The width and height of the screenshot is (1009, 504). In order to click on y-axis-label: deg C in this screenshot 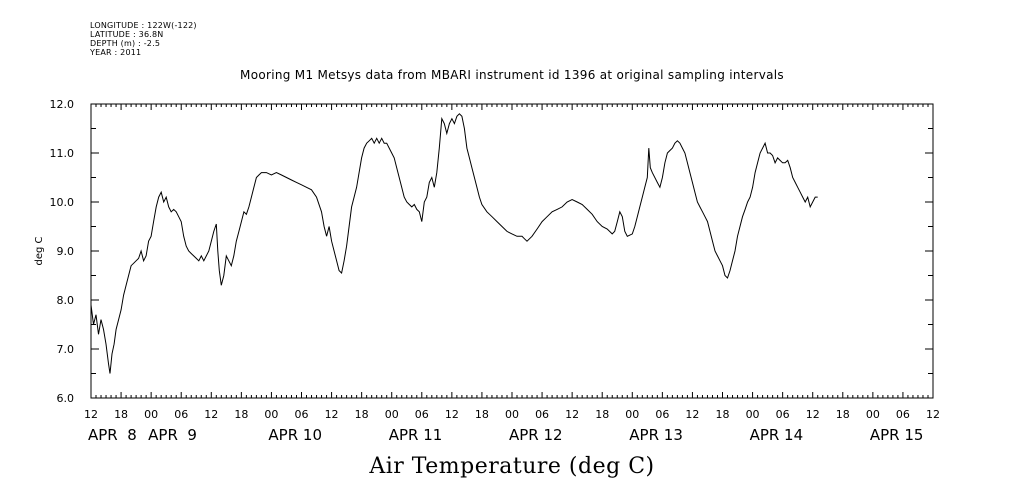, I will do `click(39, 250)`.